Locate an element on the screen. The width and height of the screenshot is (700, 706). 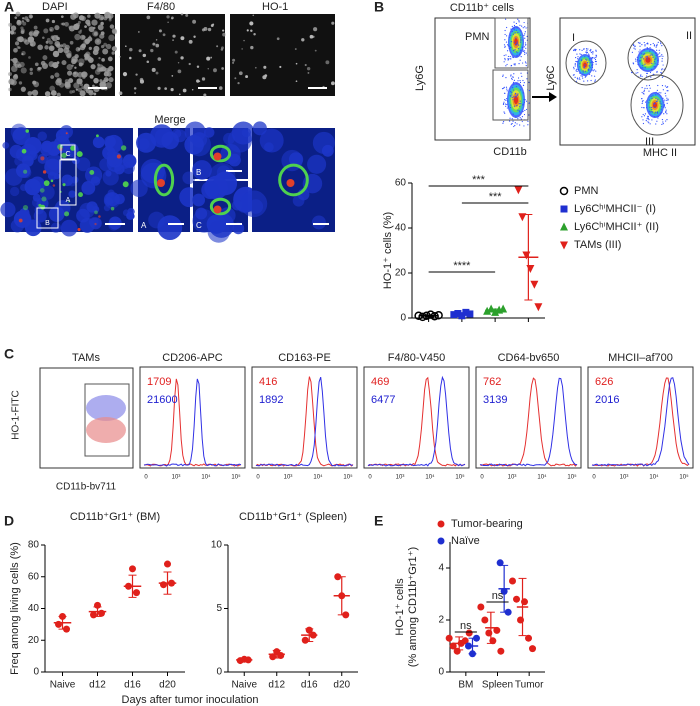
cell is located at coordinates (220, 206).